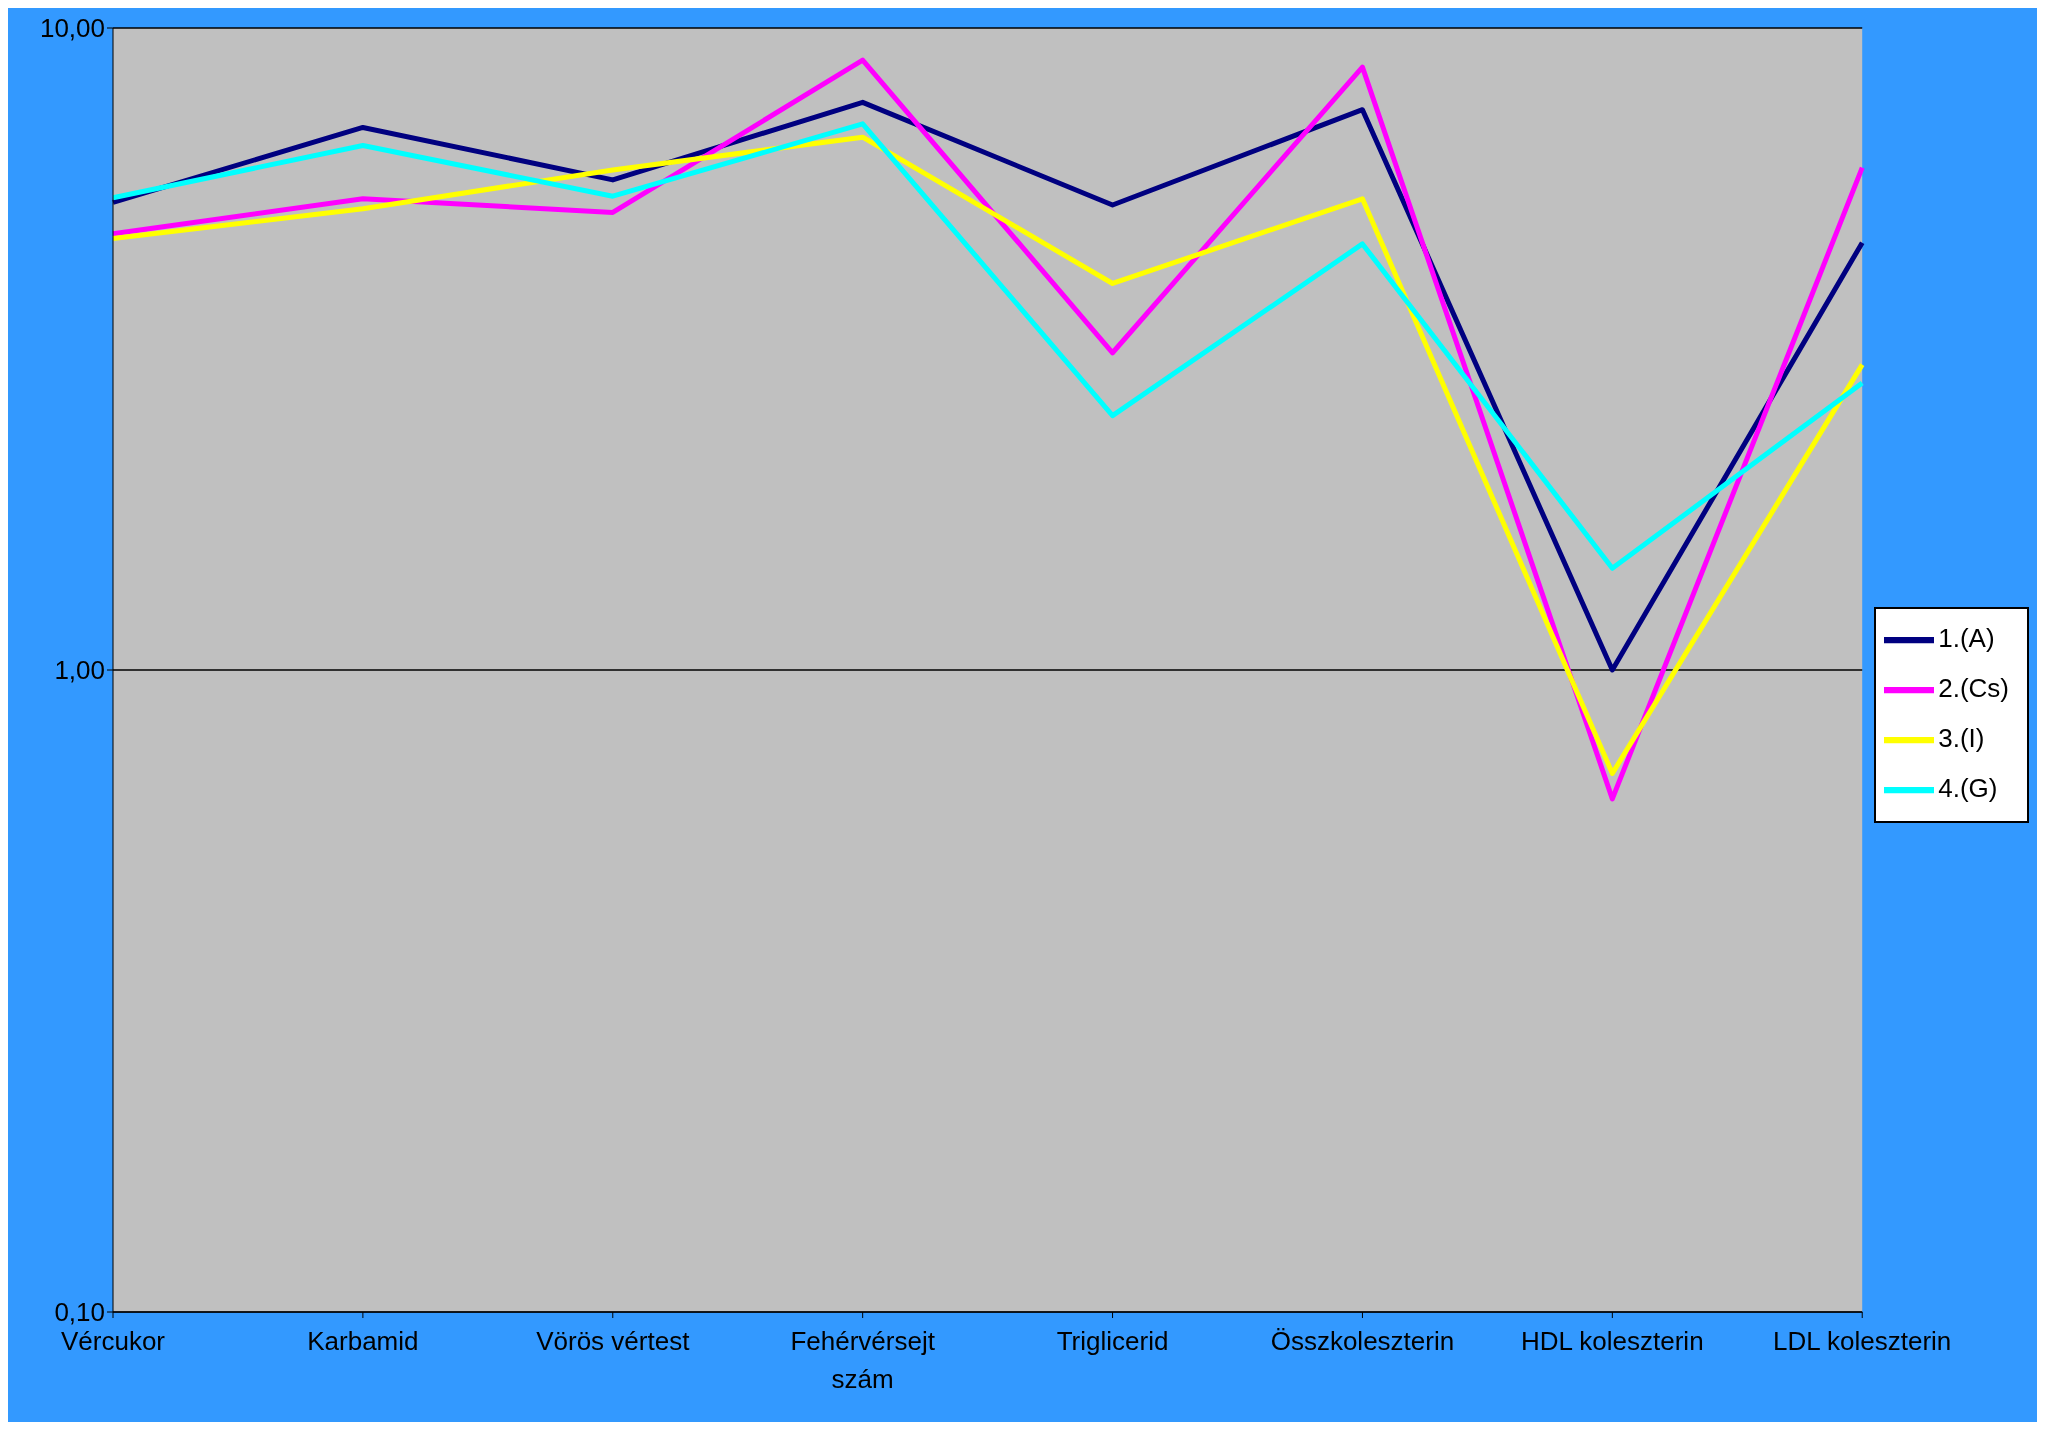 The height and width of the screenshot is (1430, 2045). Describe the element at coordinates (613, 1341) in the screenshot. I see `x-tick-label: Vörös vértest` at that location.